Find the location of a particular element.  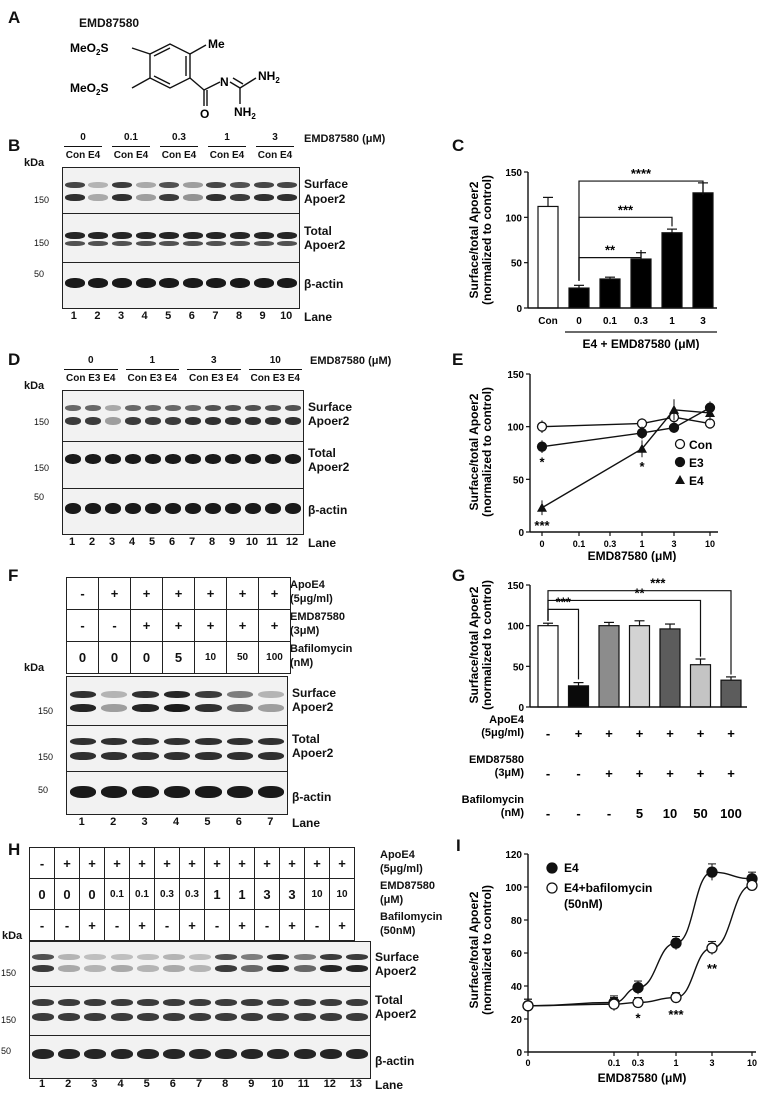

series-line-E4+bafilomycin is located at coordinates (640, 945).